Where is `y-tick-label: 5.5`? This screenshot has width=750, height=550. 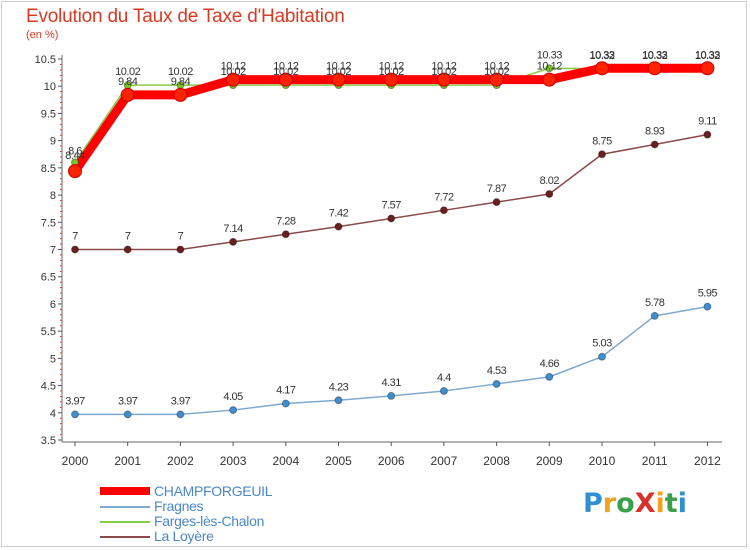
y-tick-label: 5.5 is located at coordinates (48, 332).